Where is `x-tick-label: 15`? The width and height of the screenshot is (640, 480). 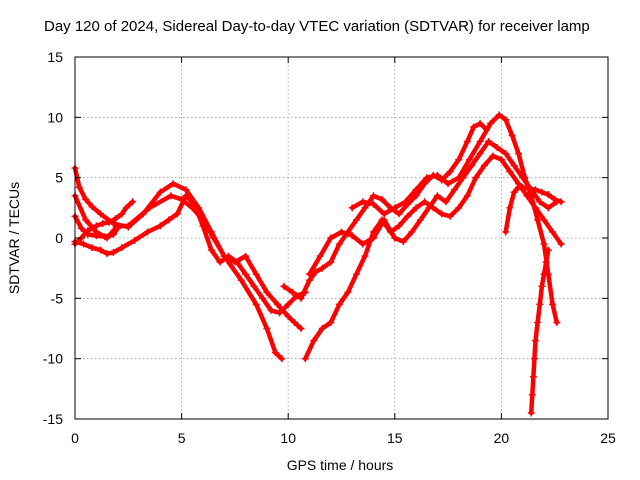
x-tick-label: 15 is located at coordinates (395, 438).